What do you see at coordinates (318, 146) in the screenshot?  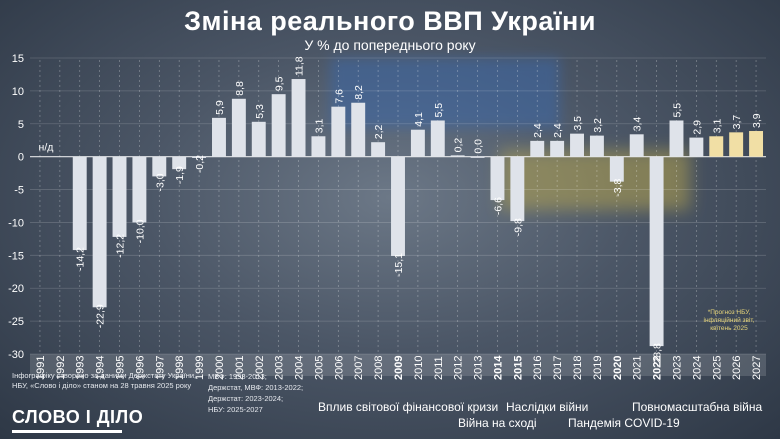 I see `bar-2005` at bounding box center [318, 146].